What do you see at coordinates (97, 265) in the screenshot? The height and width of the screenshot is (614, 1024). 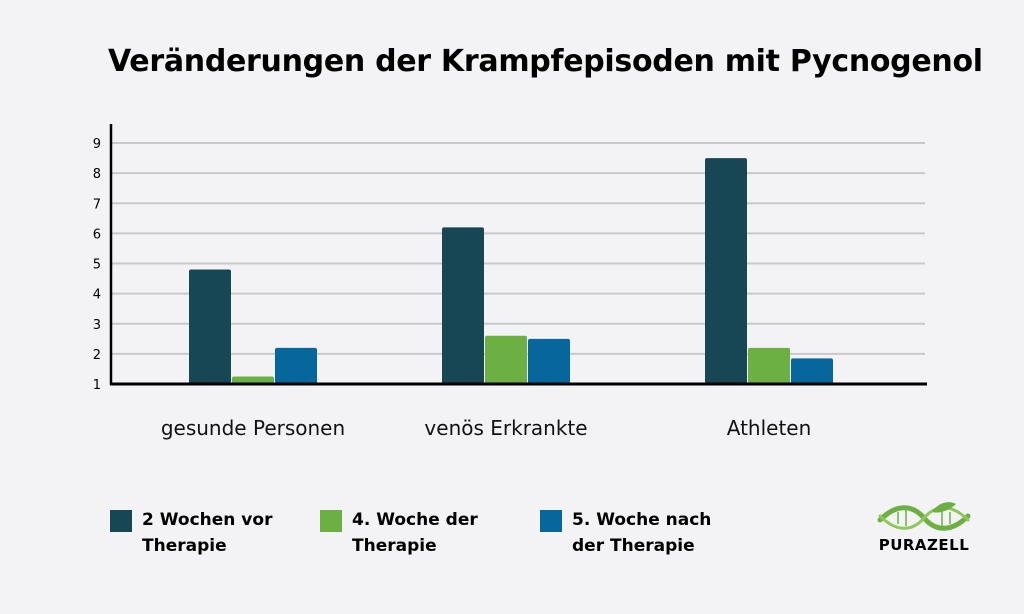 I see `y-tick-label: 5` at bounding box center [97, 265].